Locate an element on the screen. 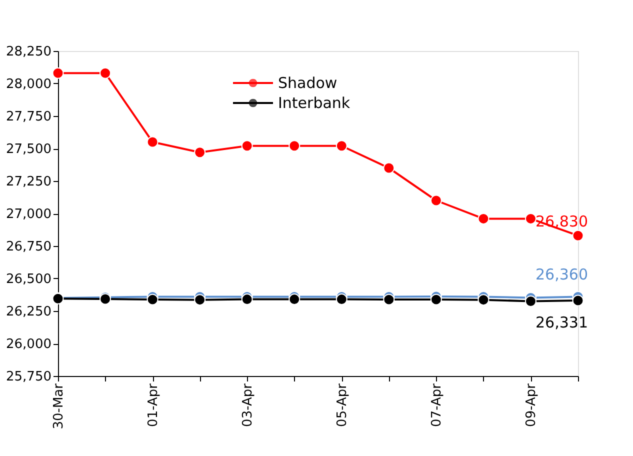 Image resolution: width=633 pixels, height=456 pixels. legend-label: Shadow is located at coordinates (308, 83).